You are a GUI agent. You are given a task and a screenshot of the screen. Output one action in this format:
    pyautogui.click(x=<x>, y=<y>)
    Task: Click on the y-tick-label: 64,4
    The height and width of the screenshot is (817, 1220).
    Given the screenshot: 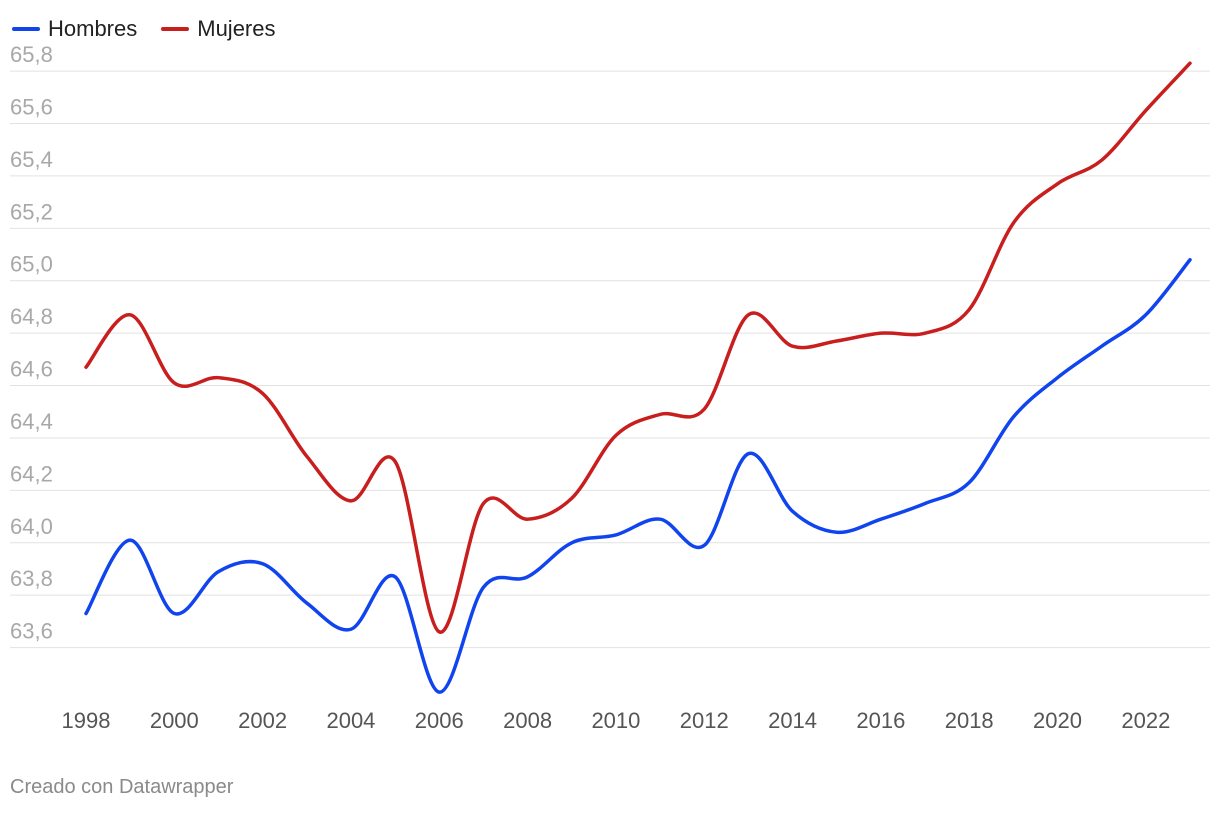 What is the action you would take?
    pyautogui.click(x=31, y=421)
    